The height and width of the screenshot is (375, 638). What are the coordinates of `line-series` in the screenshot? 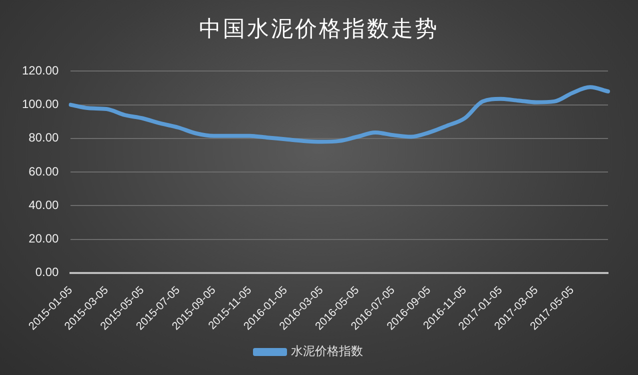 It's located at (339, 114).